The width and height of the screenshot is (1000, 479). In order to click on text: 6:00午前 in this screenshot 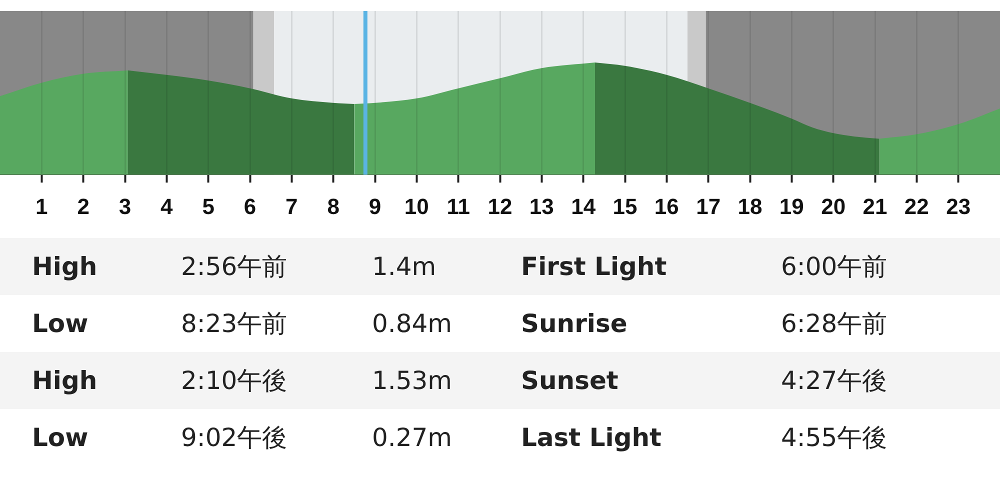, I will do `click(834, 267)`.